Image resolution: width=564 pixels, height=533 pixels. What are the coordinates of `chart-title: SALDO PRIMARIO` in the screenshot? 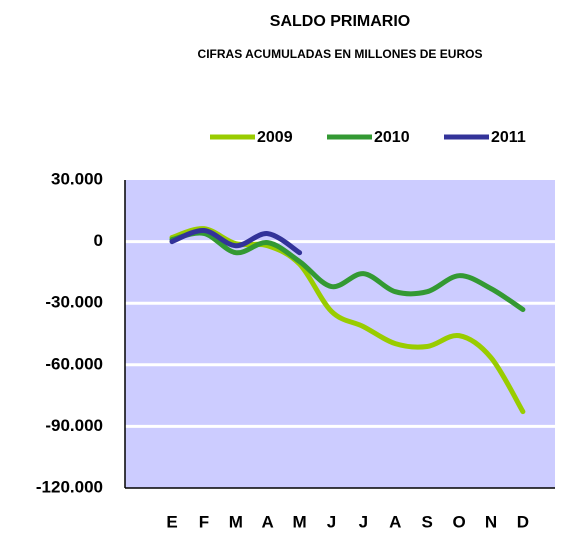 It's located at (340, 21).